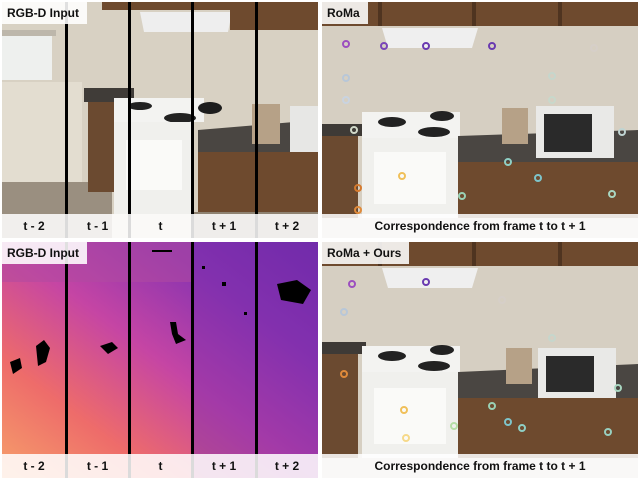 The image size is (640, 480). What do you see at coordinates (366, 253) in the screenshot?
I see `panel-title: RoMa + Ours` at bounding box center [366, 253].